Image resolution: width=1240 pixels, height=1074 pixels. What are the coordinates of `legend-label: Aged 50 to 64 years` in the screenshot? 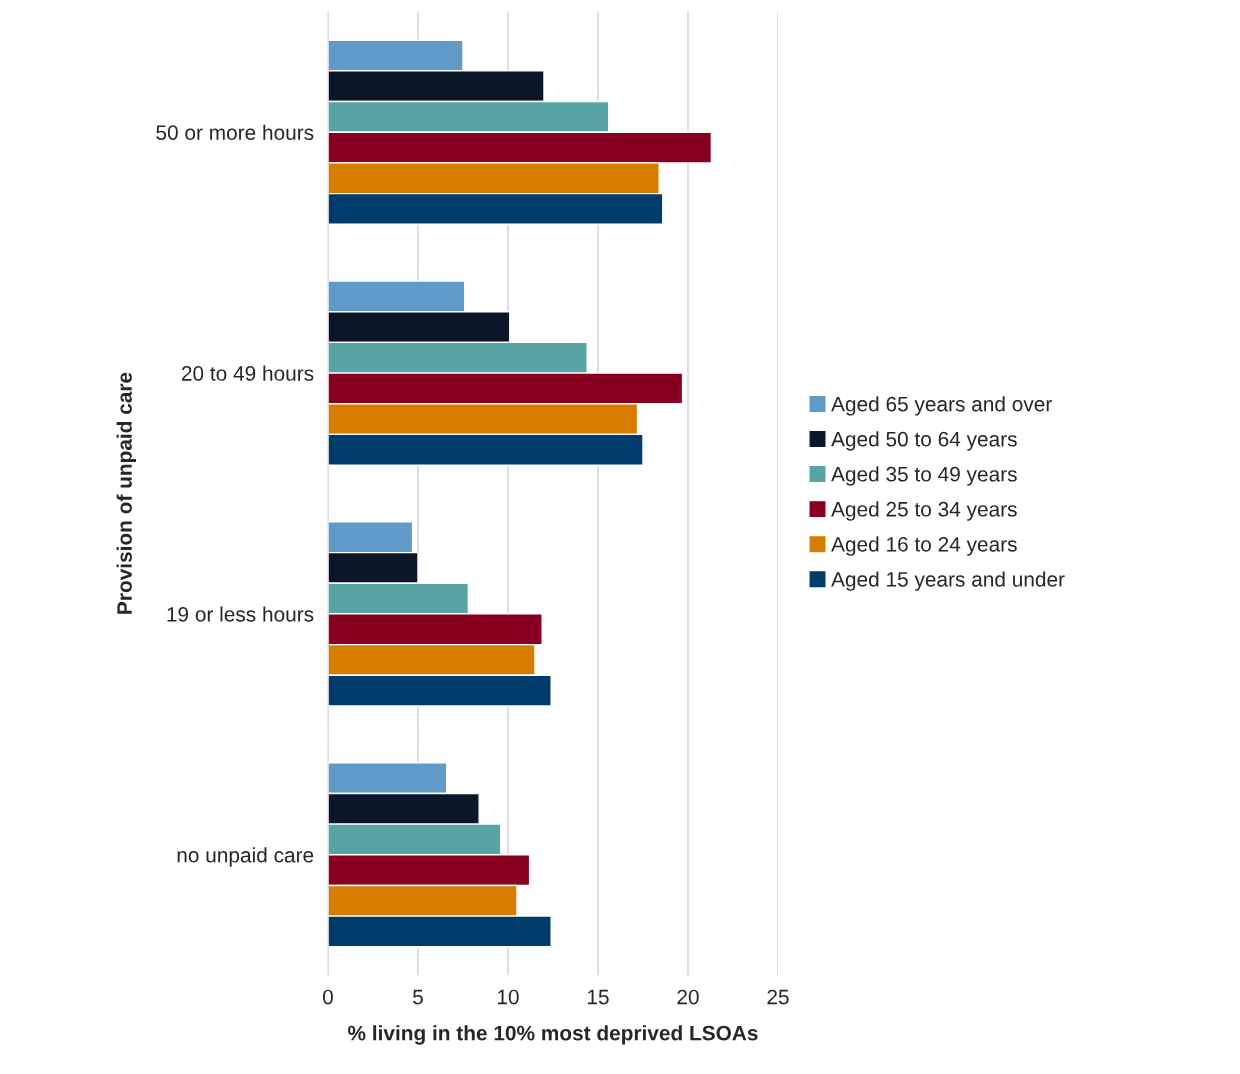 It's located at (924, 441).